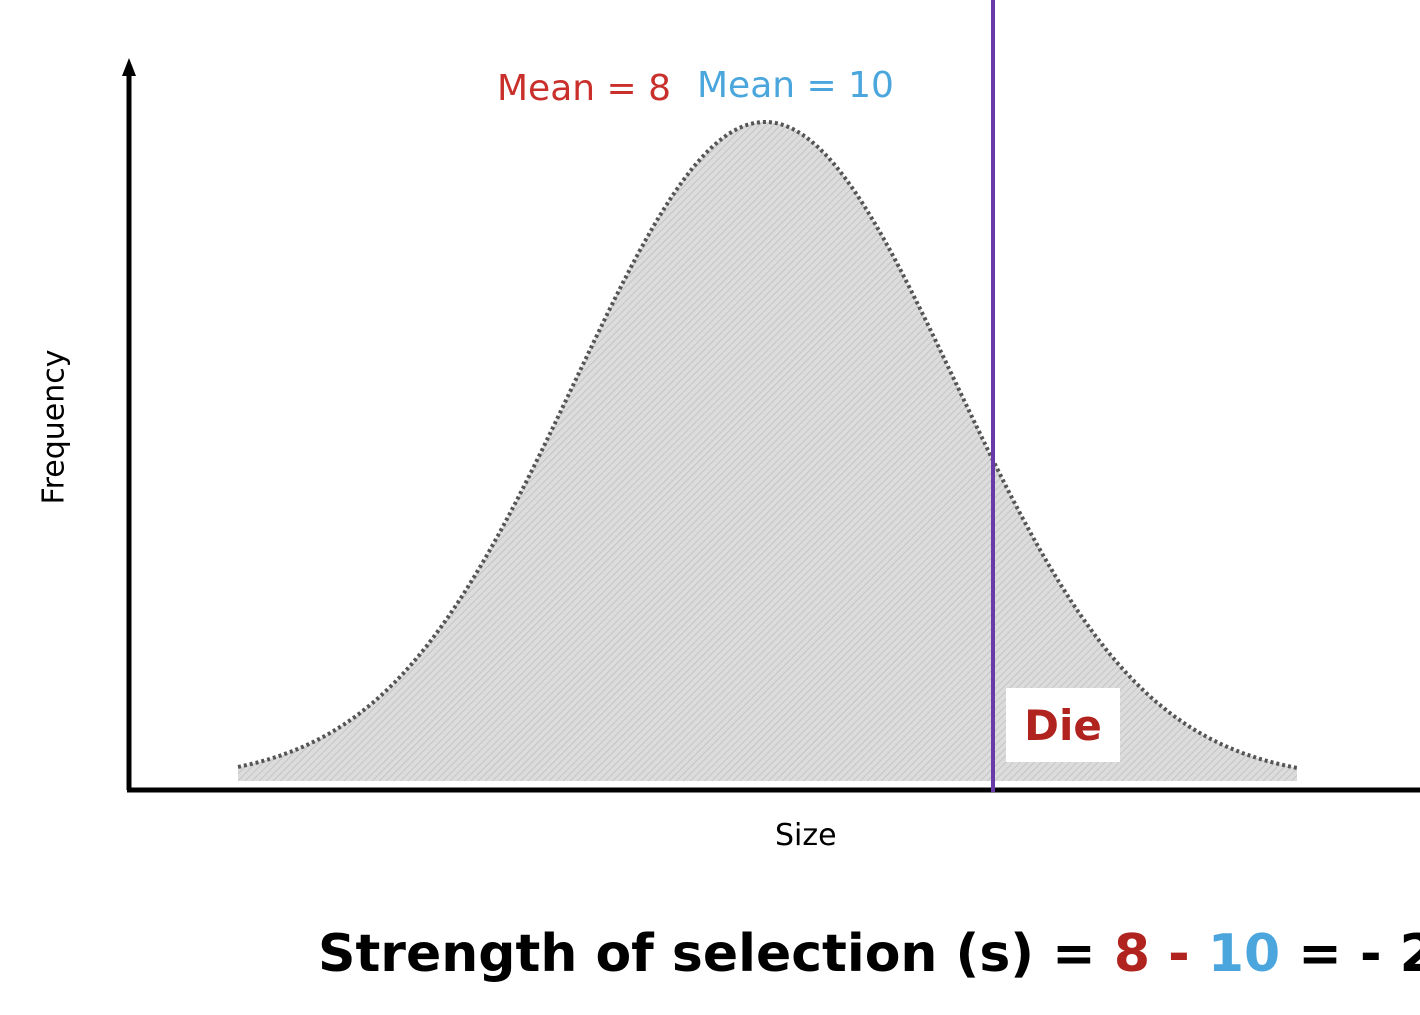 Image resolution: width=1420 pixels, height=1015 pixels. What do you see at coordinates (806, 835) in the screenshot?
I see `x-axis-label: Size` at bounding box center [806, 835].